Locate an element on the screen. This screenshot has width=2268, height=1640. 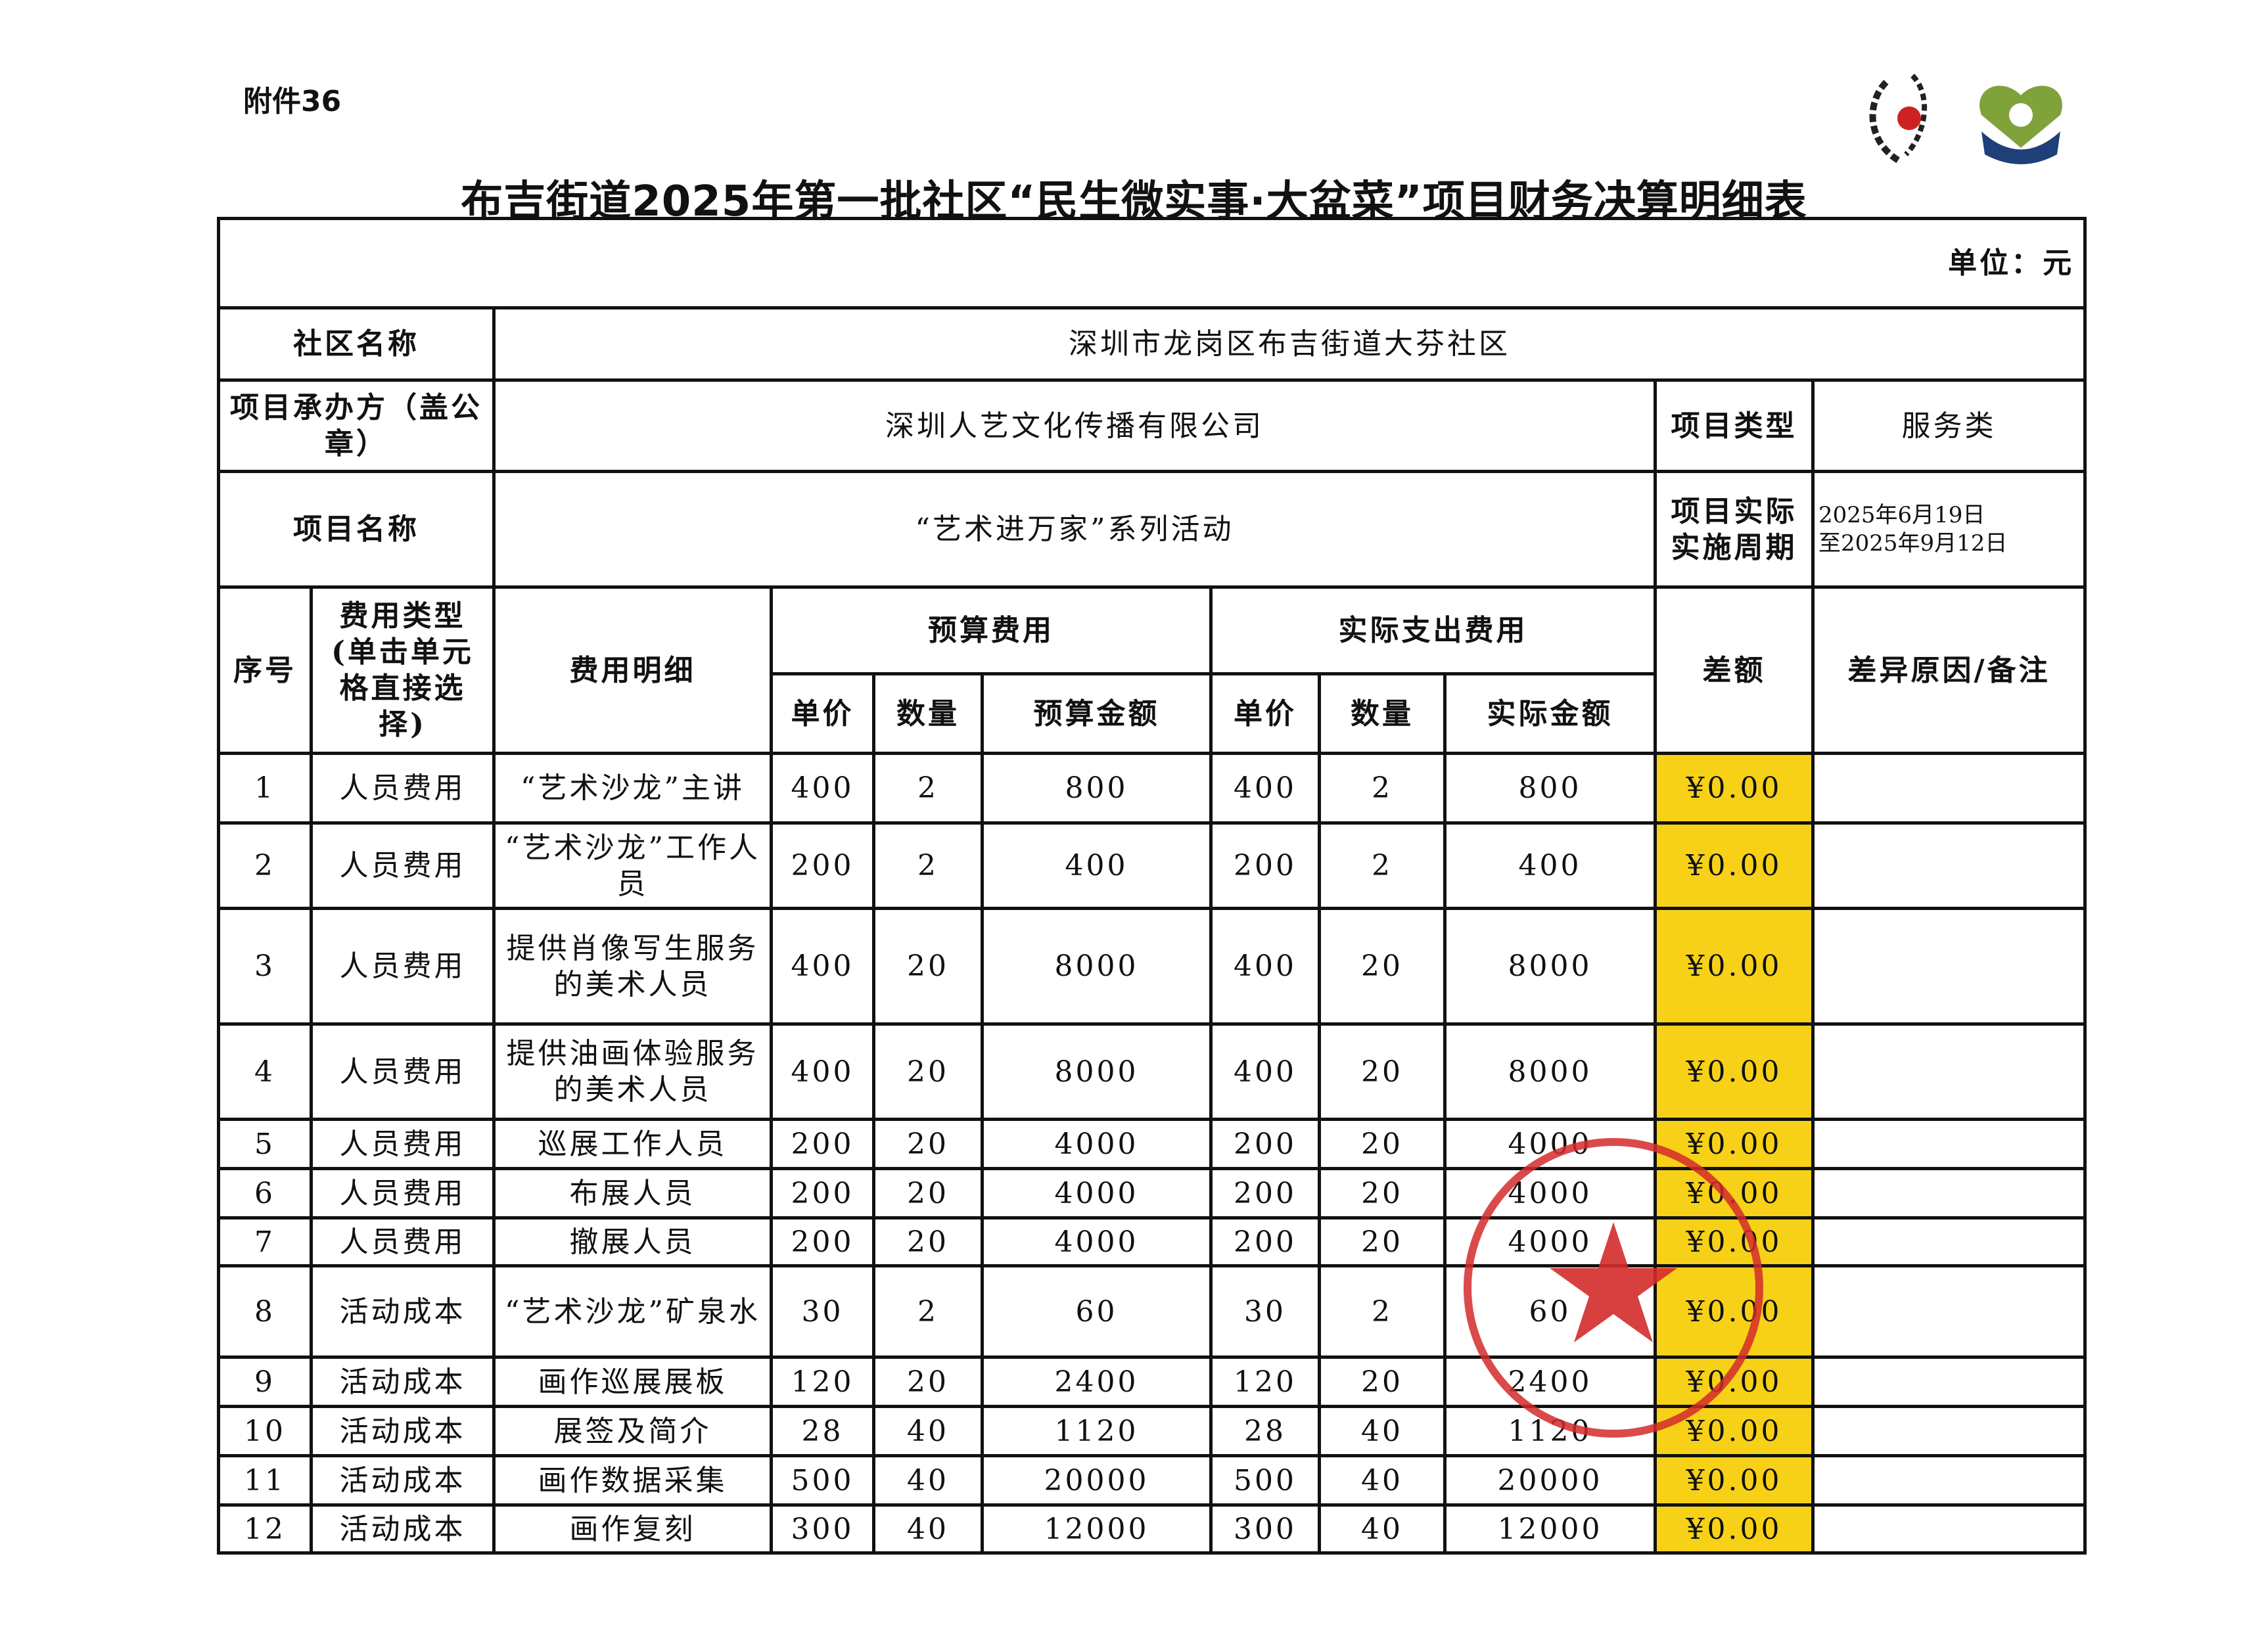
table-row: 12 活动成本 画作复刻 300 40 12000 300 40 12000 ¥0.00 is located at coordinates (1152, 1529).